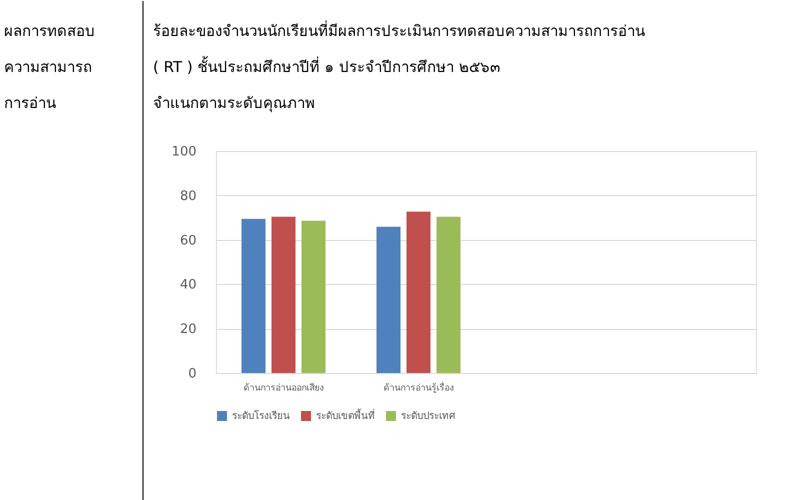  I want to click on legend-label: ระดับโรงเรียน, so click(261, 415).